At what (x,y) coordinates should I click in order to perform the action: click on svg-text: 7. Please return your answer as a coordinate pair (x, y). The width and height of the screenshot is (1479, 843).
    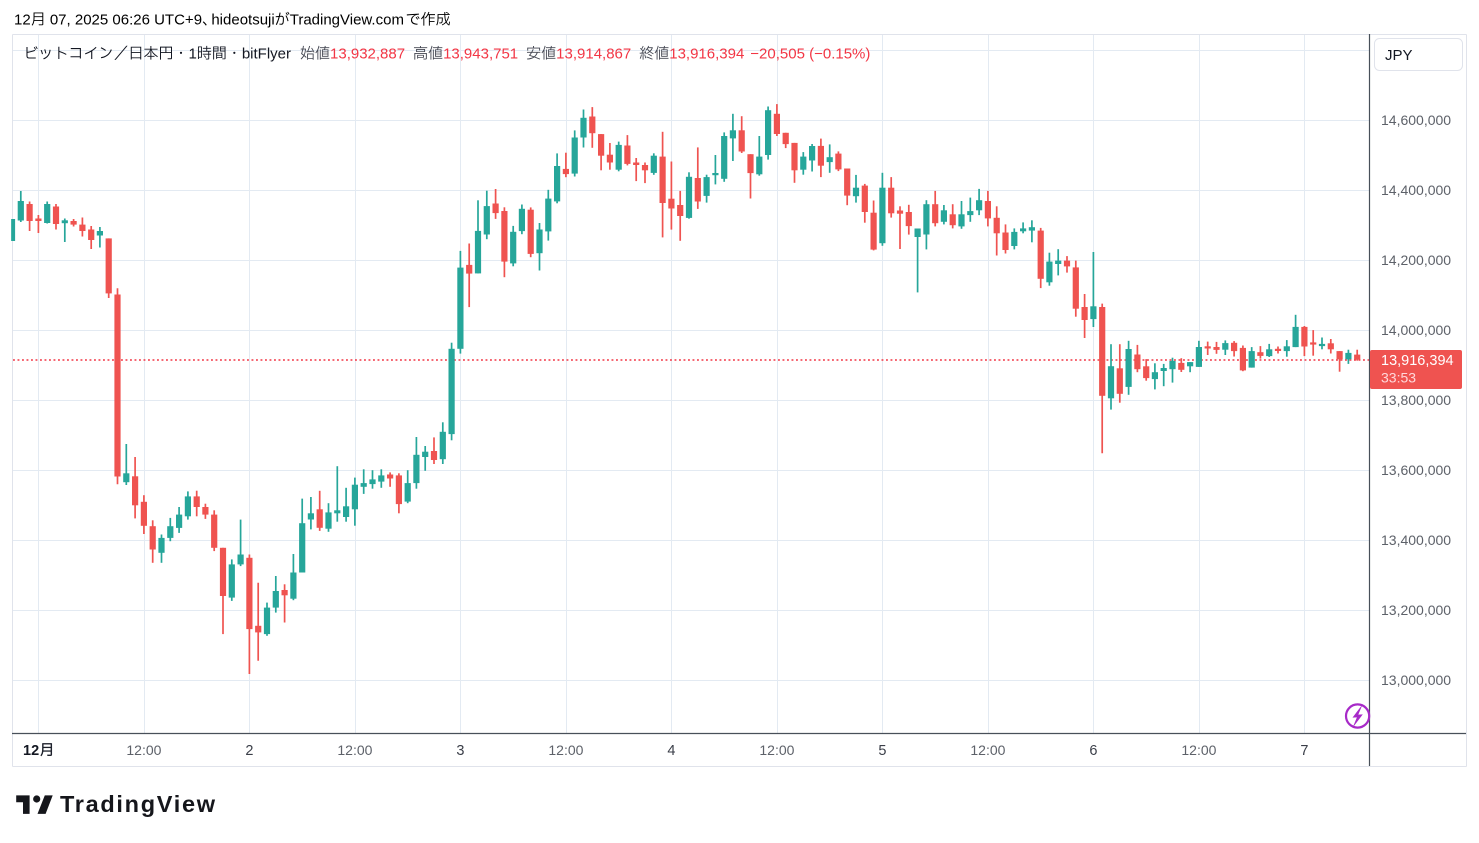
    Looking at the image, I should click on (1304, 751).